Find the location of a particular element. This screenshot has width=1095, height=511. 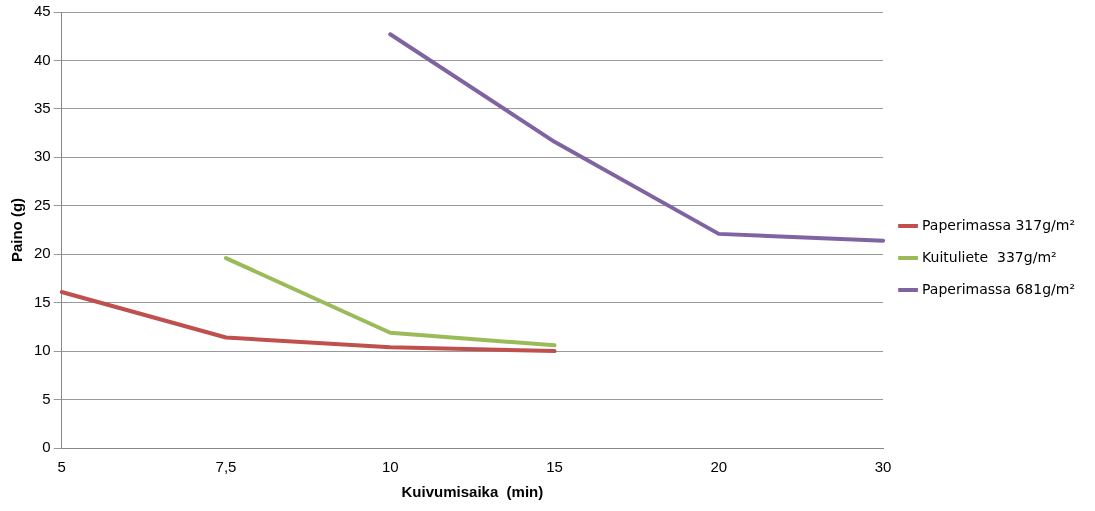

y-tick-label: 35 is located at coordinates (42, 108).